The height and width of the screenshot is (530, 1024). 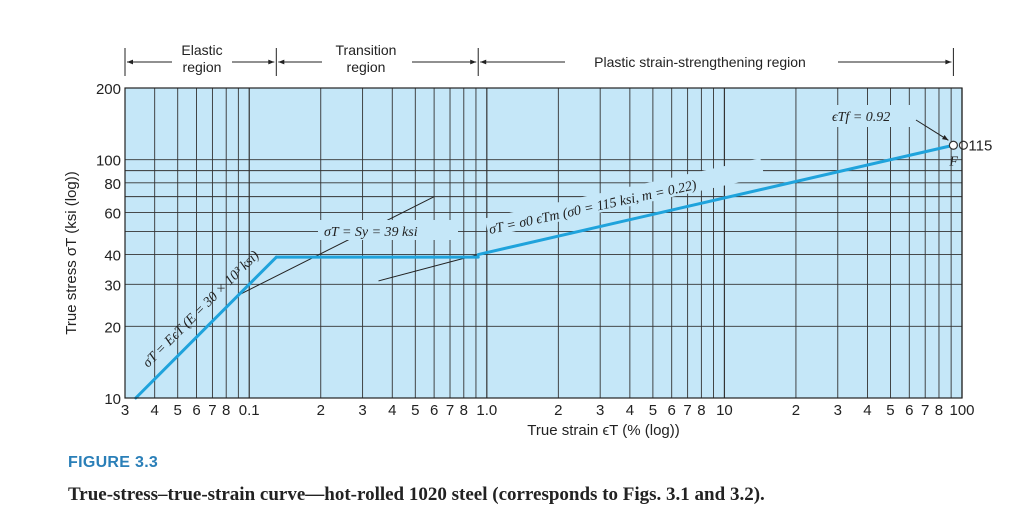 What do you see at coordinates (963, 145) in the screenshot?
I see `fracture-stress-marker` at bounding box center [963, 145].